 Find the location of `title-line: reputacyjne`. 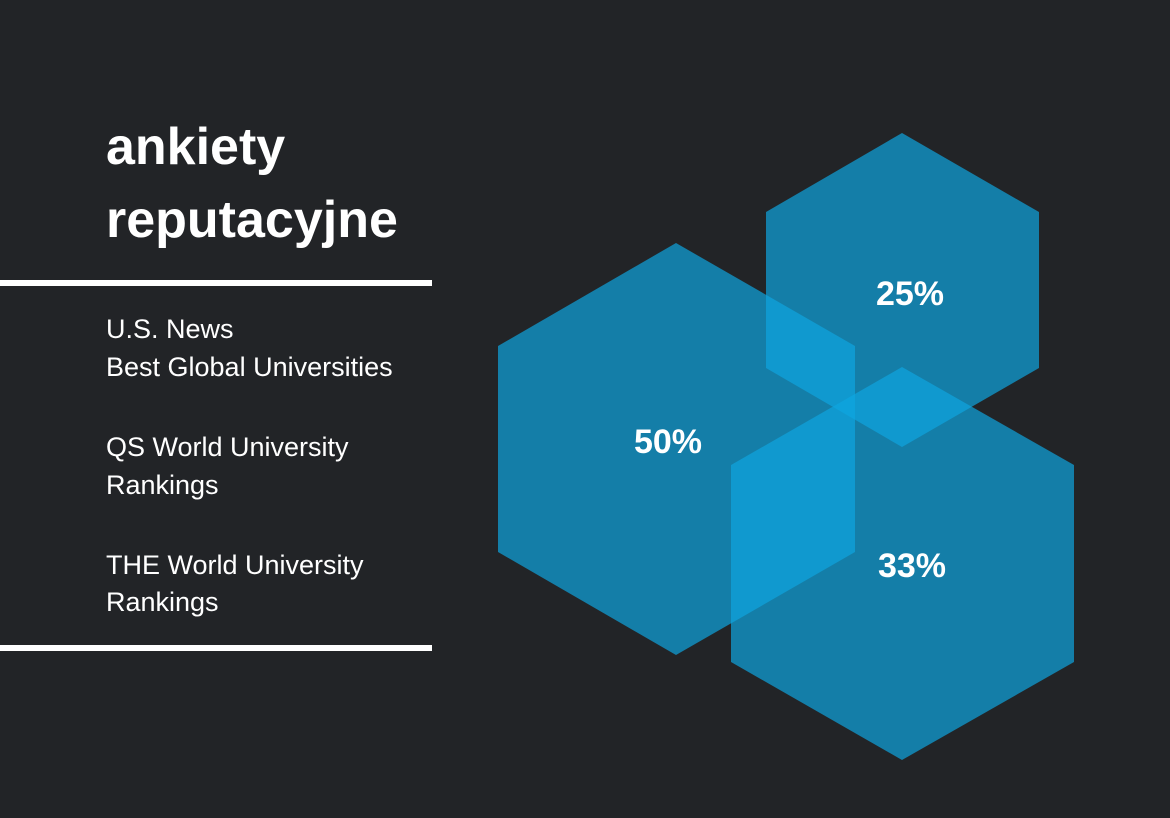

title-line: reputacyjne is located at coordinates (252, 220).